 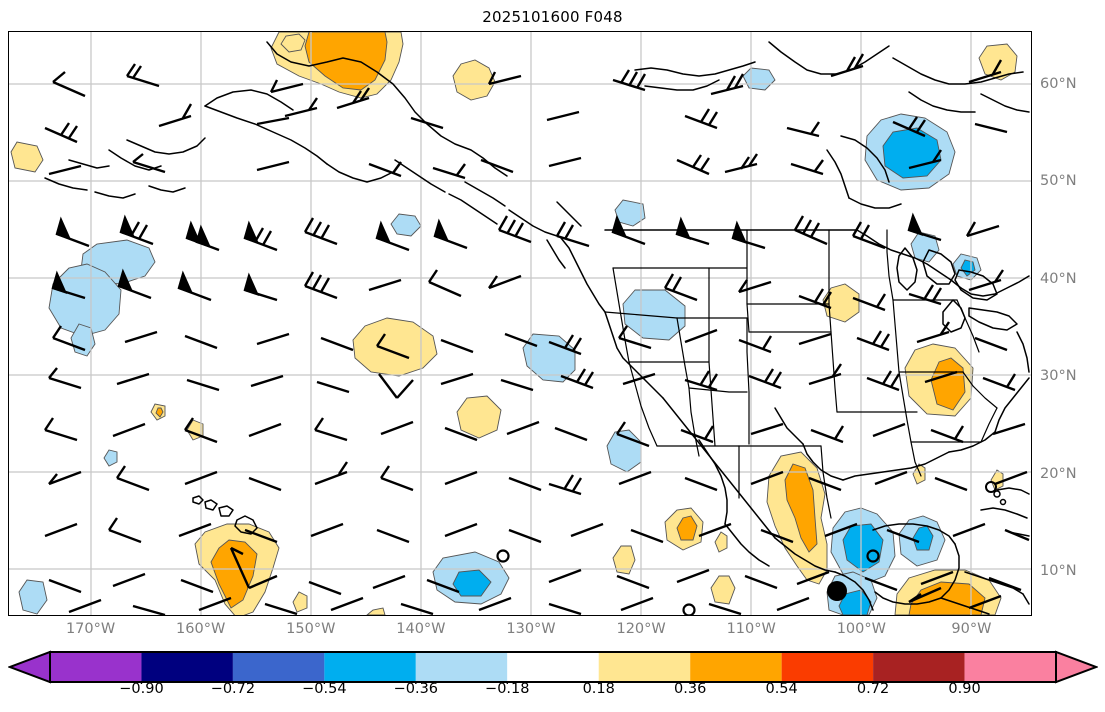 I want to click on colorbar-tick-label: −0.36, so click(x=416, y=689).